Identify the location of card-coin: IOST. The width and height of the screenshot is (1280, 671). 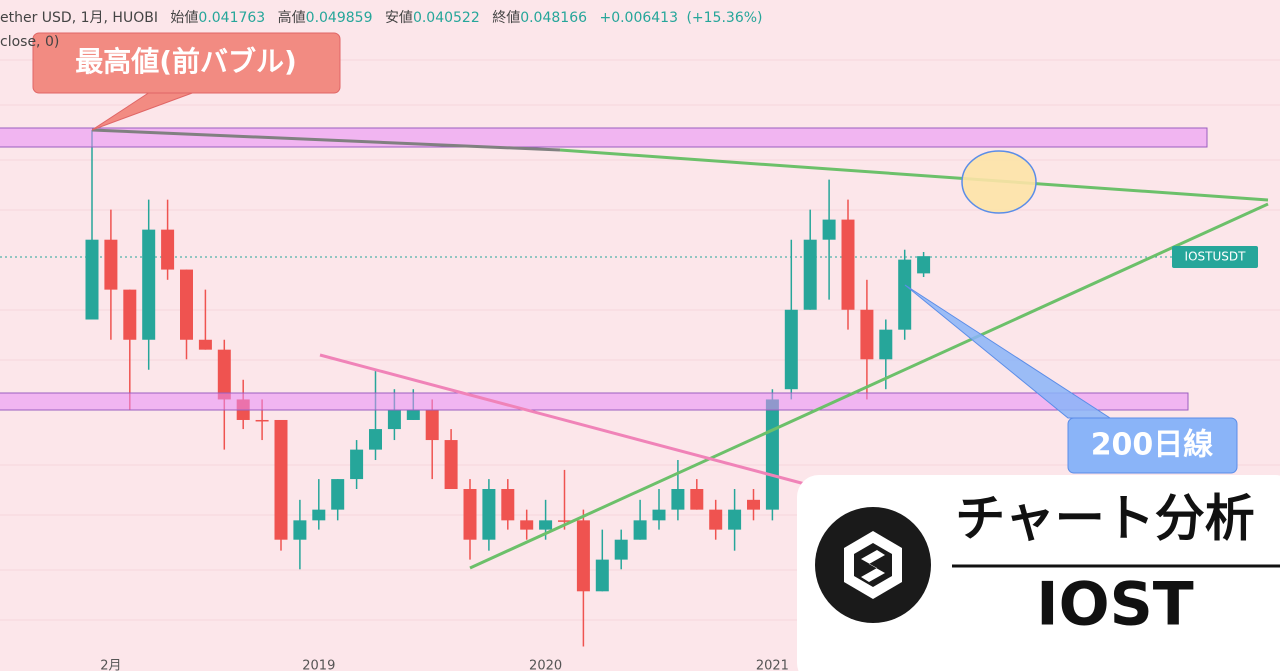
(1115, 605).